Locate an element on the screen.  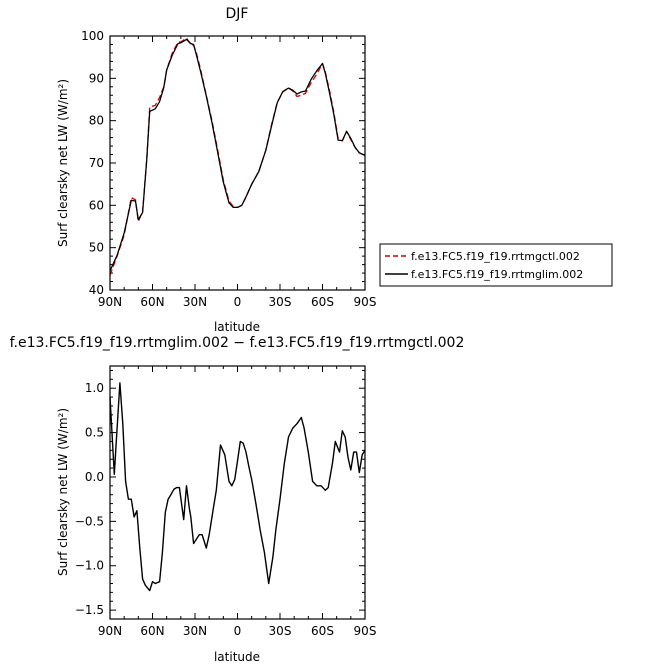
bottom-x-tick-label: 90N is located at coordinates (110, 631).